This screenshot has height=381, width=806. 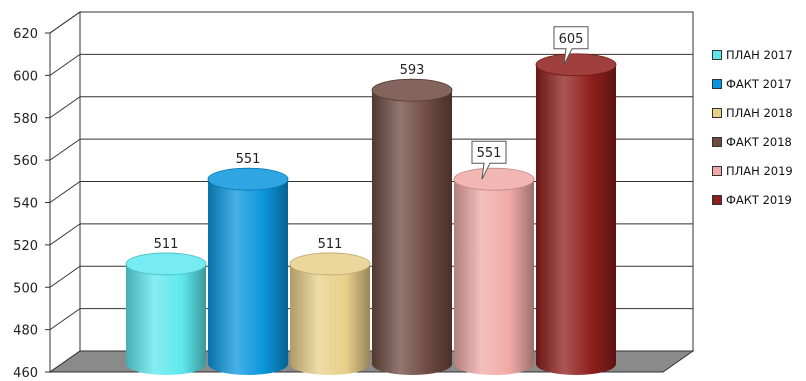 What do you see at coordinates (25, 34) in the screenshot?
I see `y-tick-label: 620` at bounding box center [25, 34].